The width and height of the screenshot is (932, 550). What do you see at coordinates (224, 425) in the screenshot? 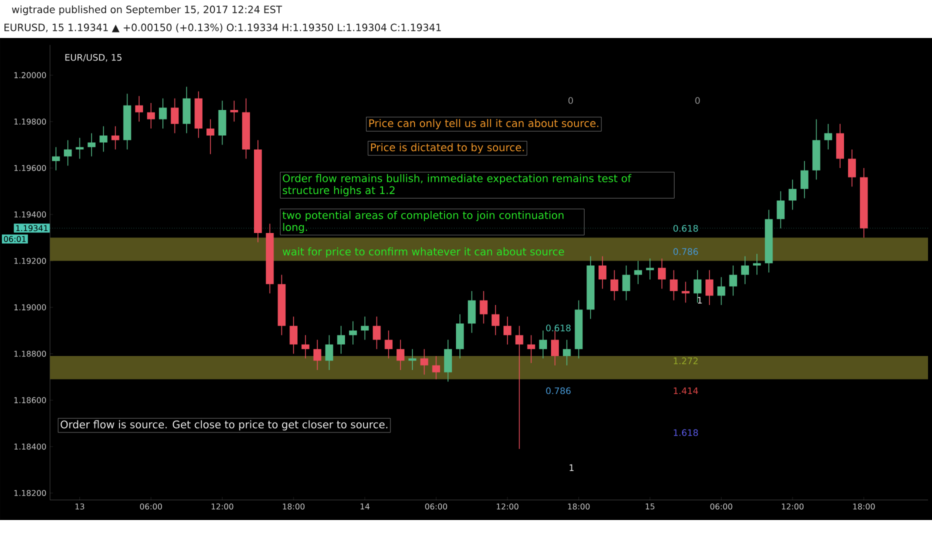
I see `annotation: Order flow is source. Get close to price to get closer to source.` at bounding box center [224, 425].